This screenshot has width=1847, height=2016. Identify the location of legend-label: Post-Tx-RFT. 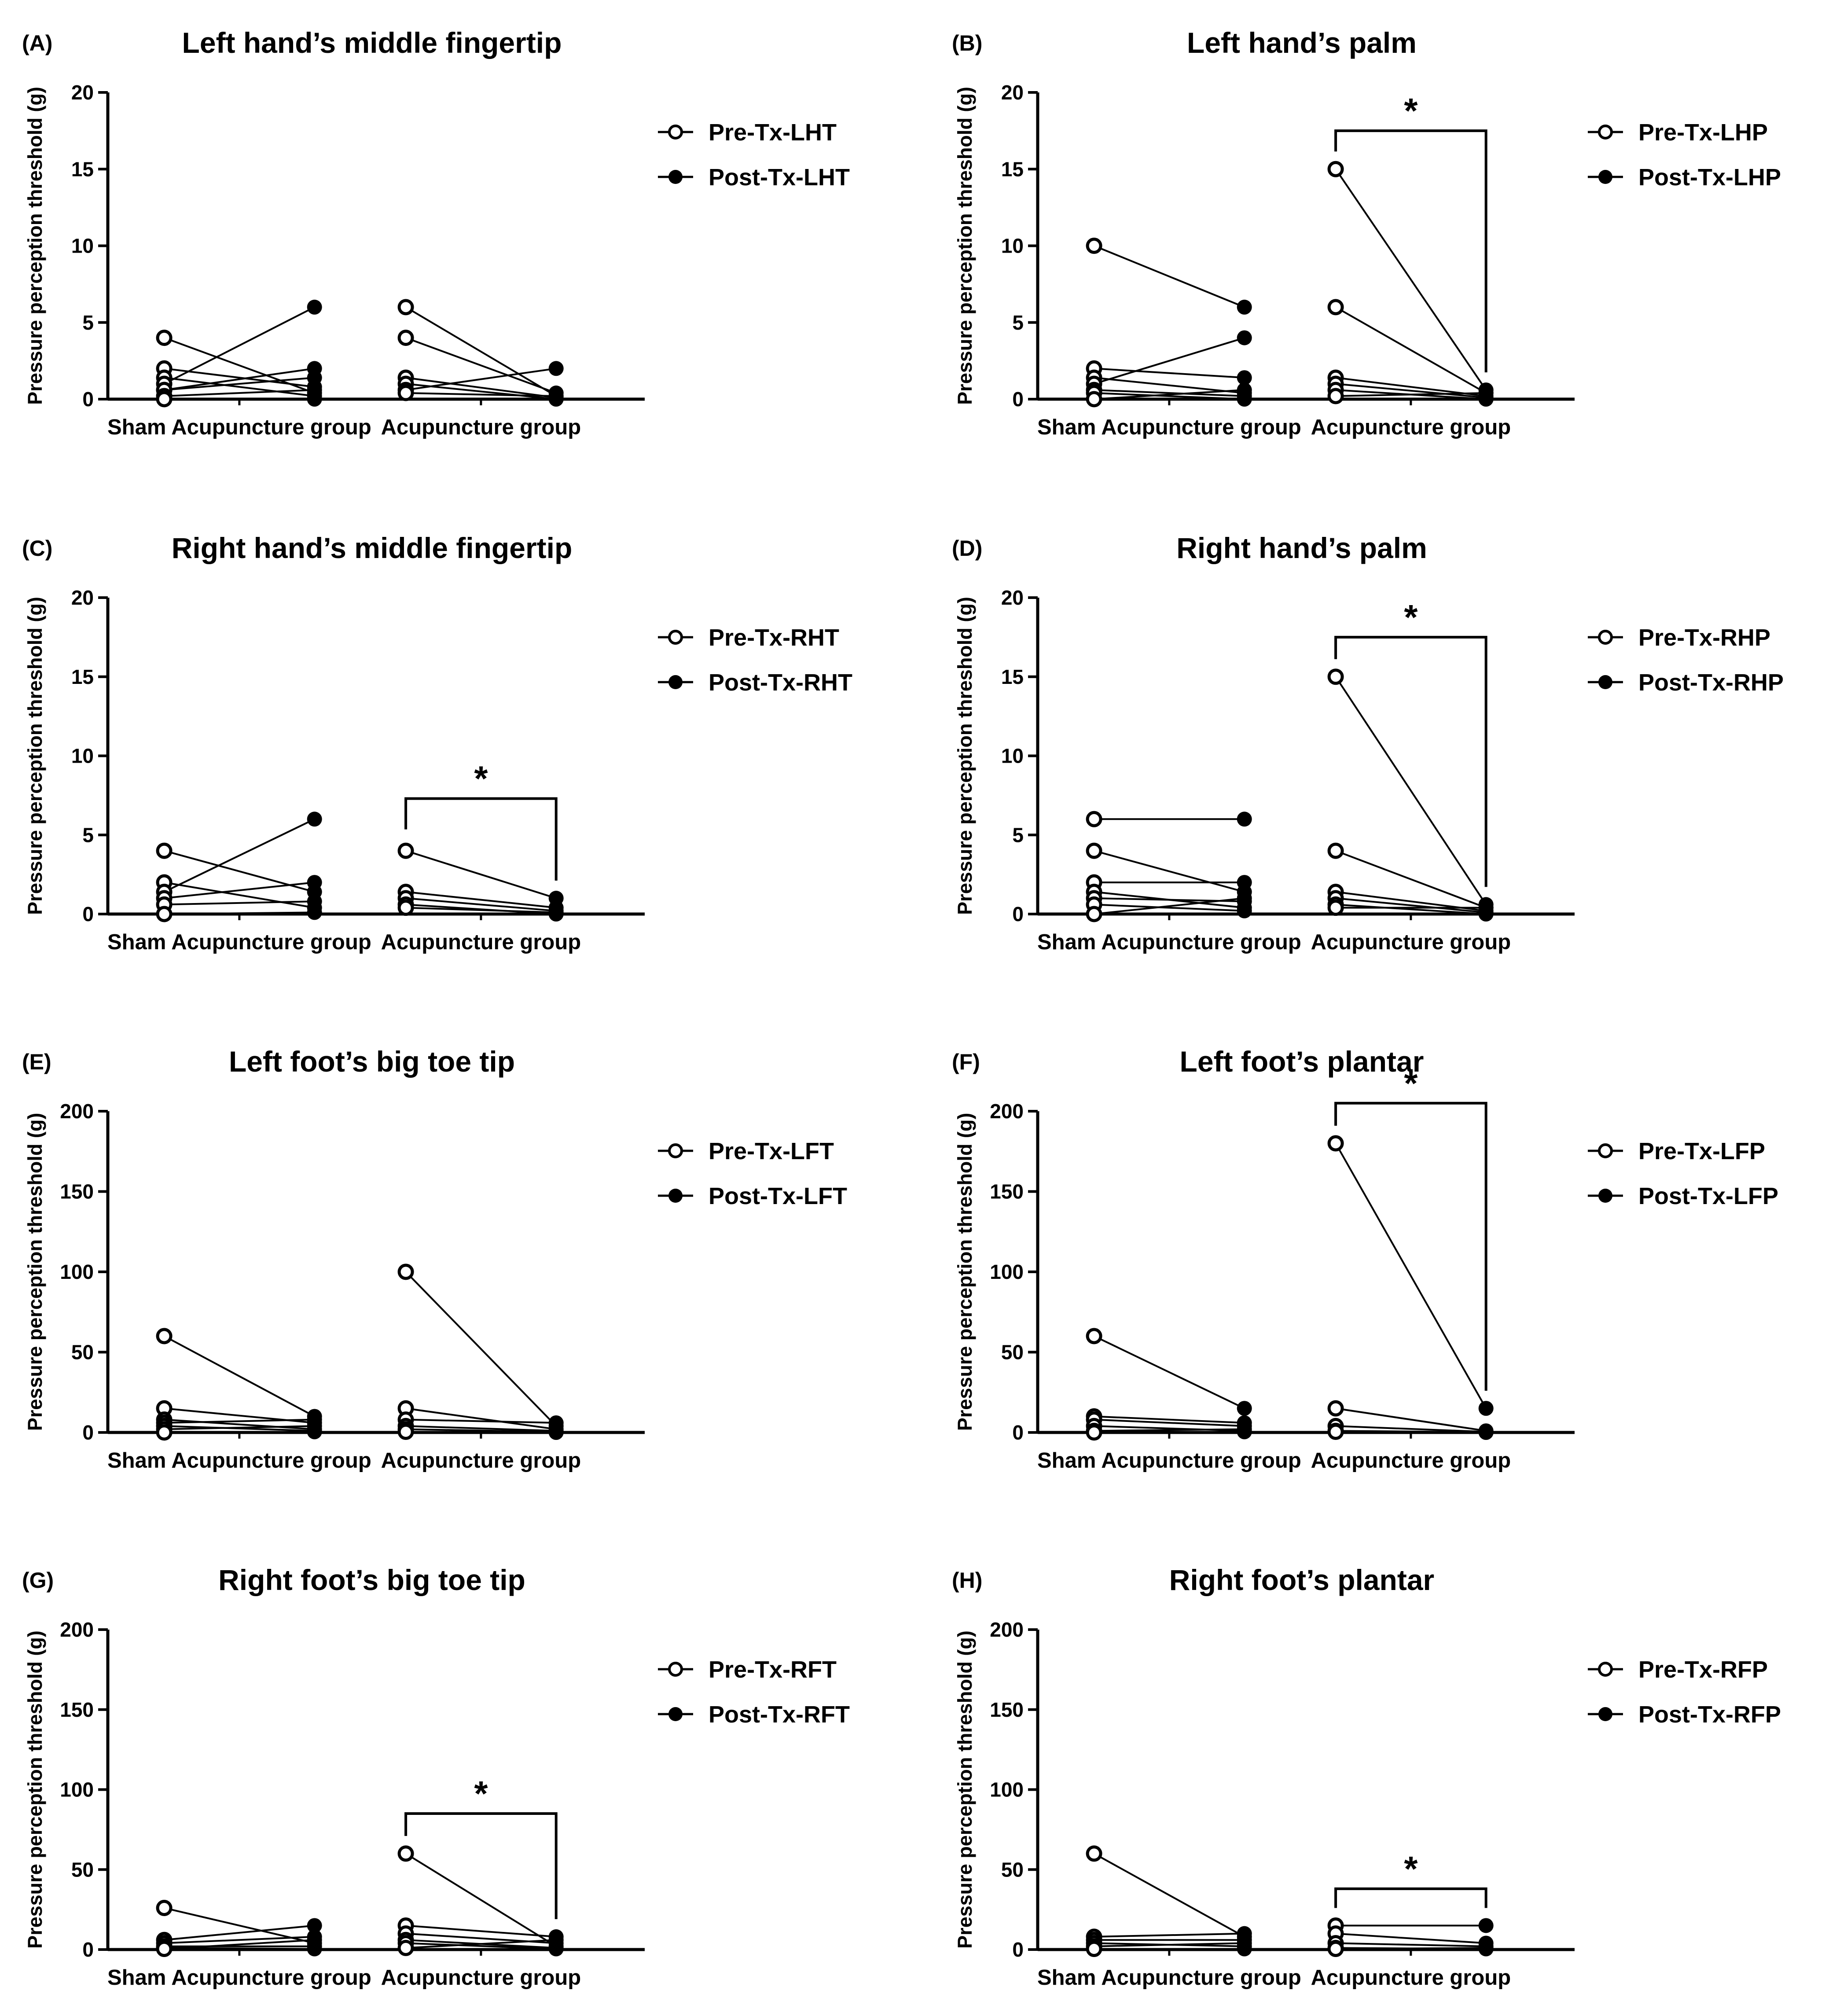
(779, 1714).